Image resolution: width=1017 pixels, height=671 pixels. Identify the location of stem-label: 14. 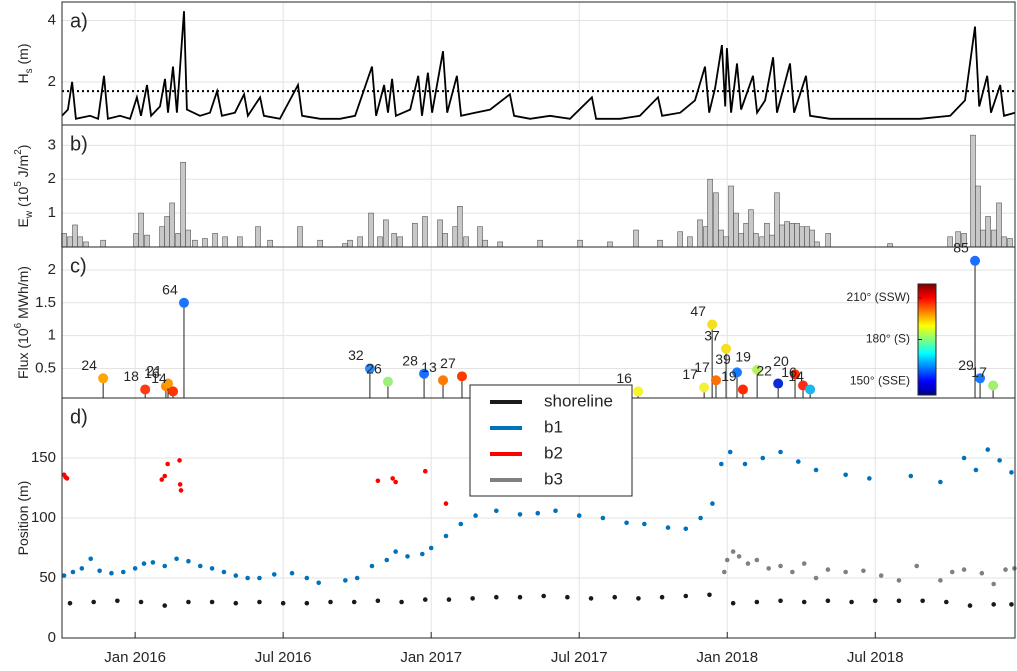
(159, 378).